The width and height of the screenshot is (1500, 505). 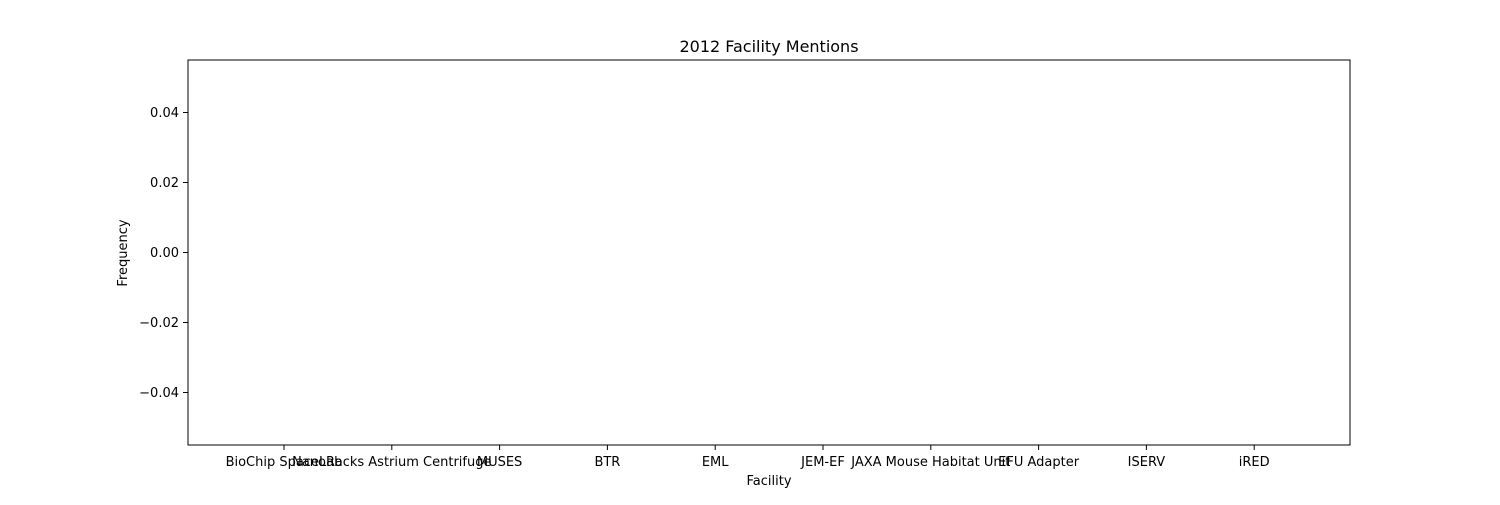 I want to click on y-tick-label: −0.02, so click(x=159, y=323).